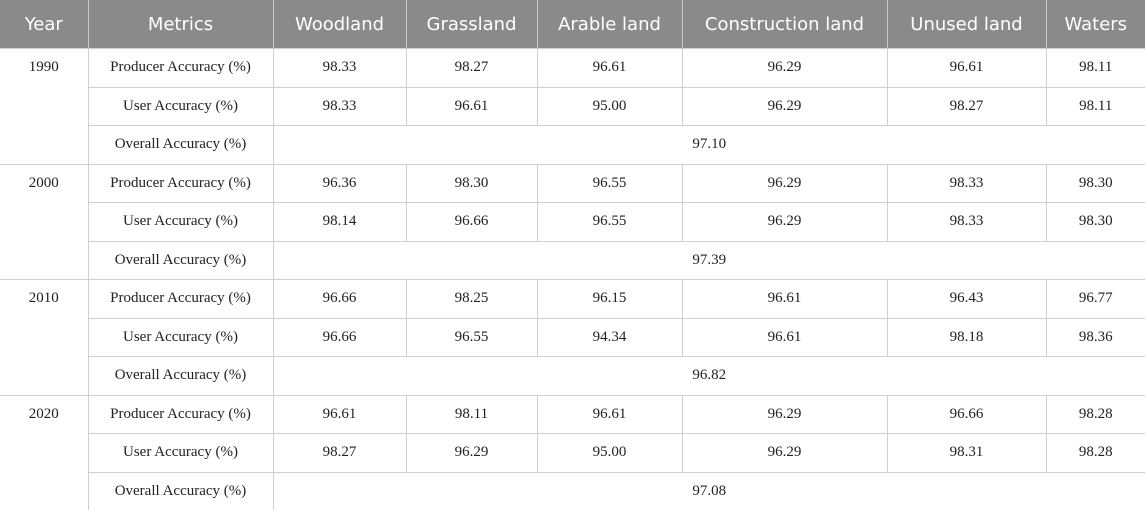 This screenshot has height=510, width=1145. Describe the element at coordinates (708, 145) in the screenshot. I see `overall-value-cell: 97.10` at that location.